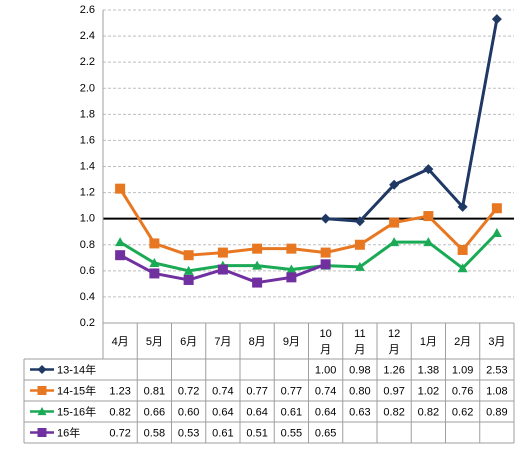 This screenshot has height=471, width=531. What do you see at coordinates (291, 342) in the screenshot?
I see `x-category-label: 9月` at bounding box center [291, 342].